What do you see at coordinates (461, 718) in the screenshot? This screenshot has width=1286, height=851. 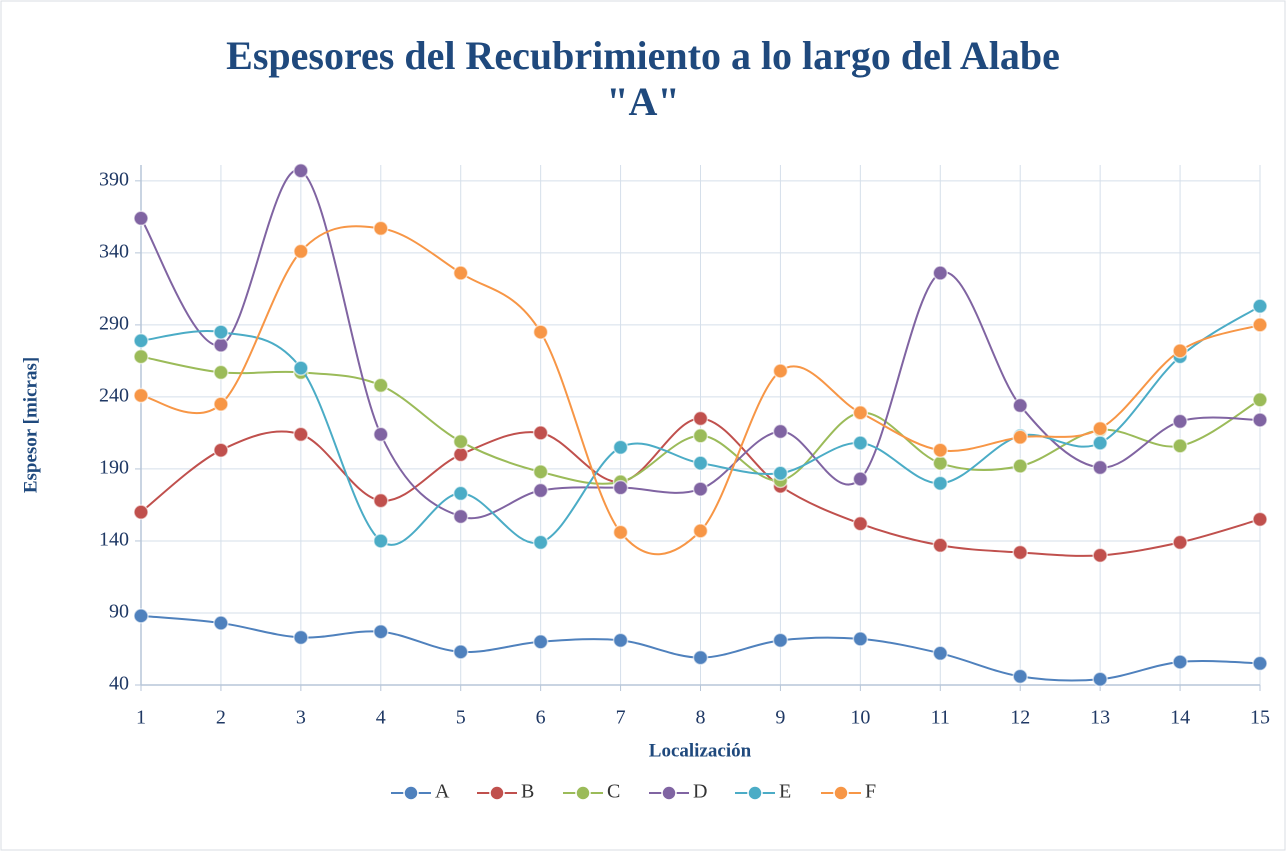 I see `x-tick-label: 5` at bounding box center [461, 718].